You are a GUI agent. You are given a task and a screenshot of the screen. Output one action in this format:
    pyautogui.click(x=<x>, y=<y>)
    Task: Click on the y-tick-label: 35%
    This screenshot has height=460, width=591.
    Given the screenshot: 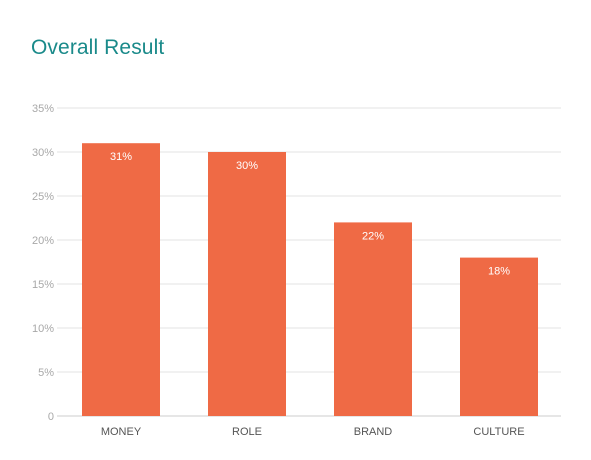 What is the action you would take?
    pyautogui.click(x=43, y=109)
    